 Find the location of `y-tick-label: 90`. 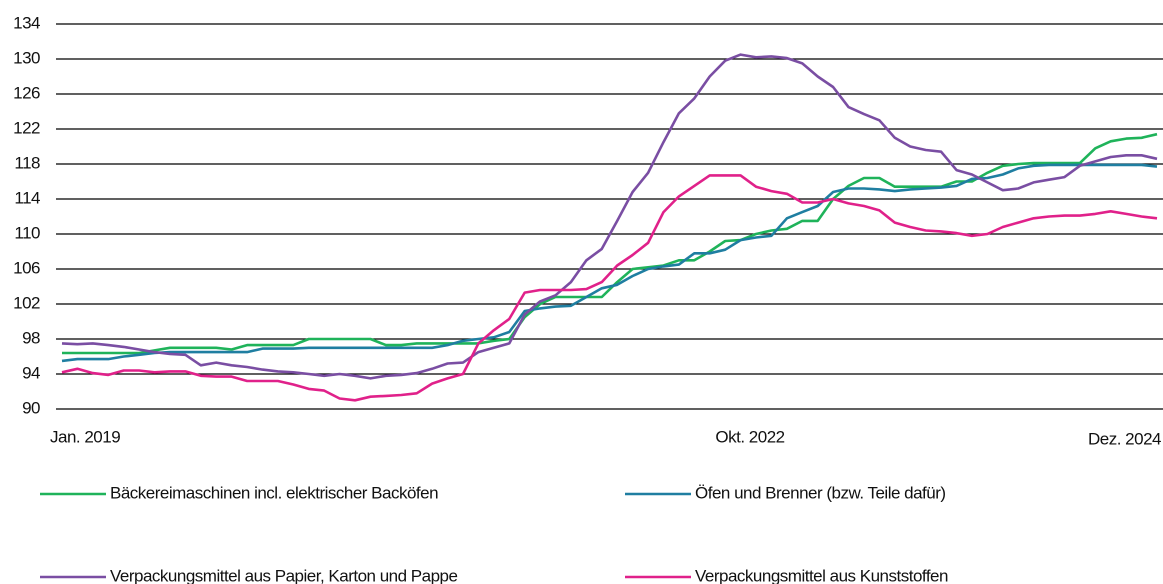

y-tick-label: 90 is located at coordinates (31, 407).